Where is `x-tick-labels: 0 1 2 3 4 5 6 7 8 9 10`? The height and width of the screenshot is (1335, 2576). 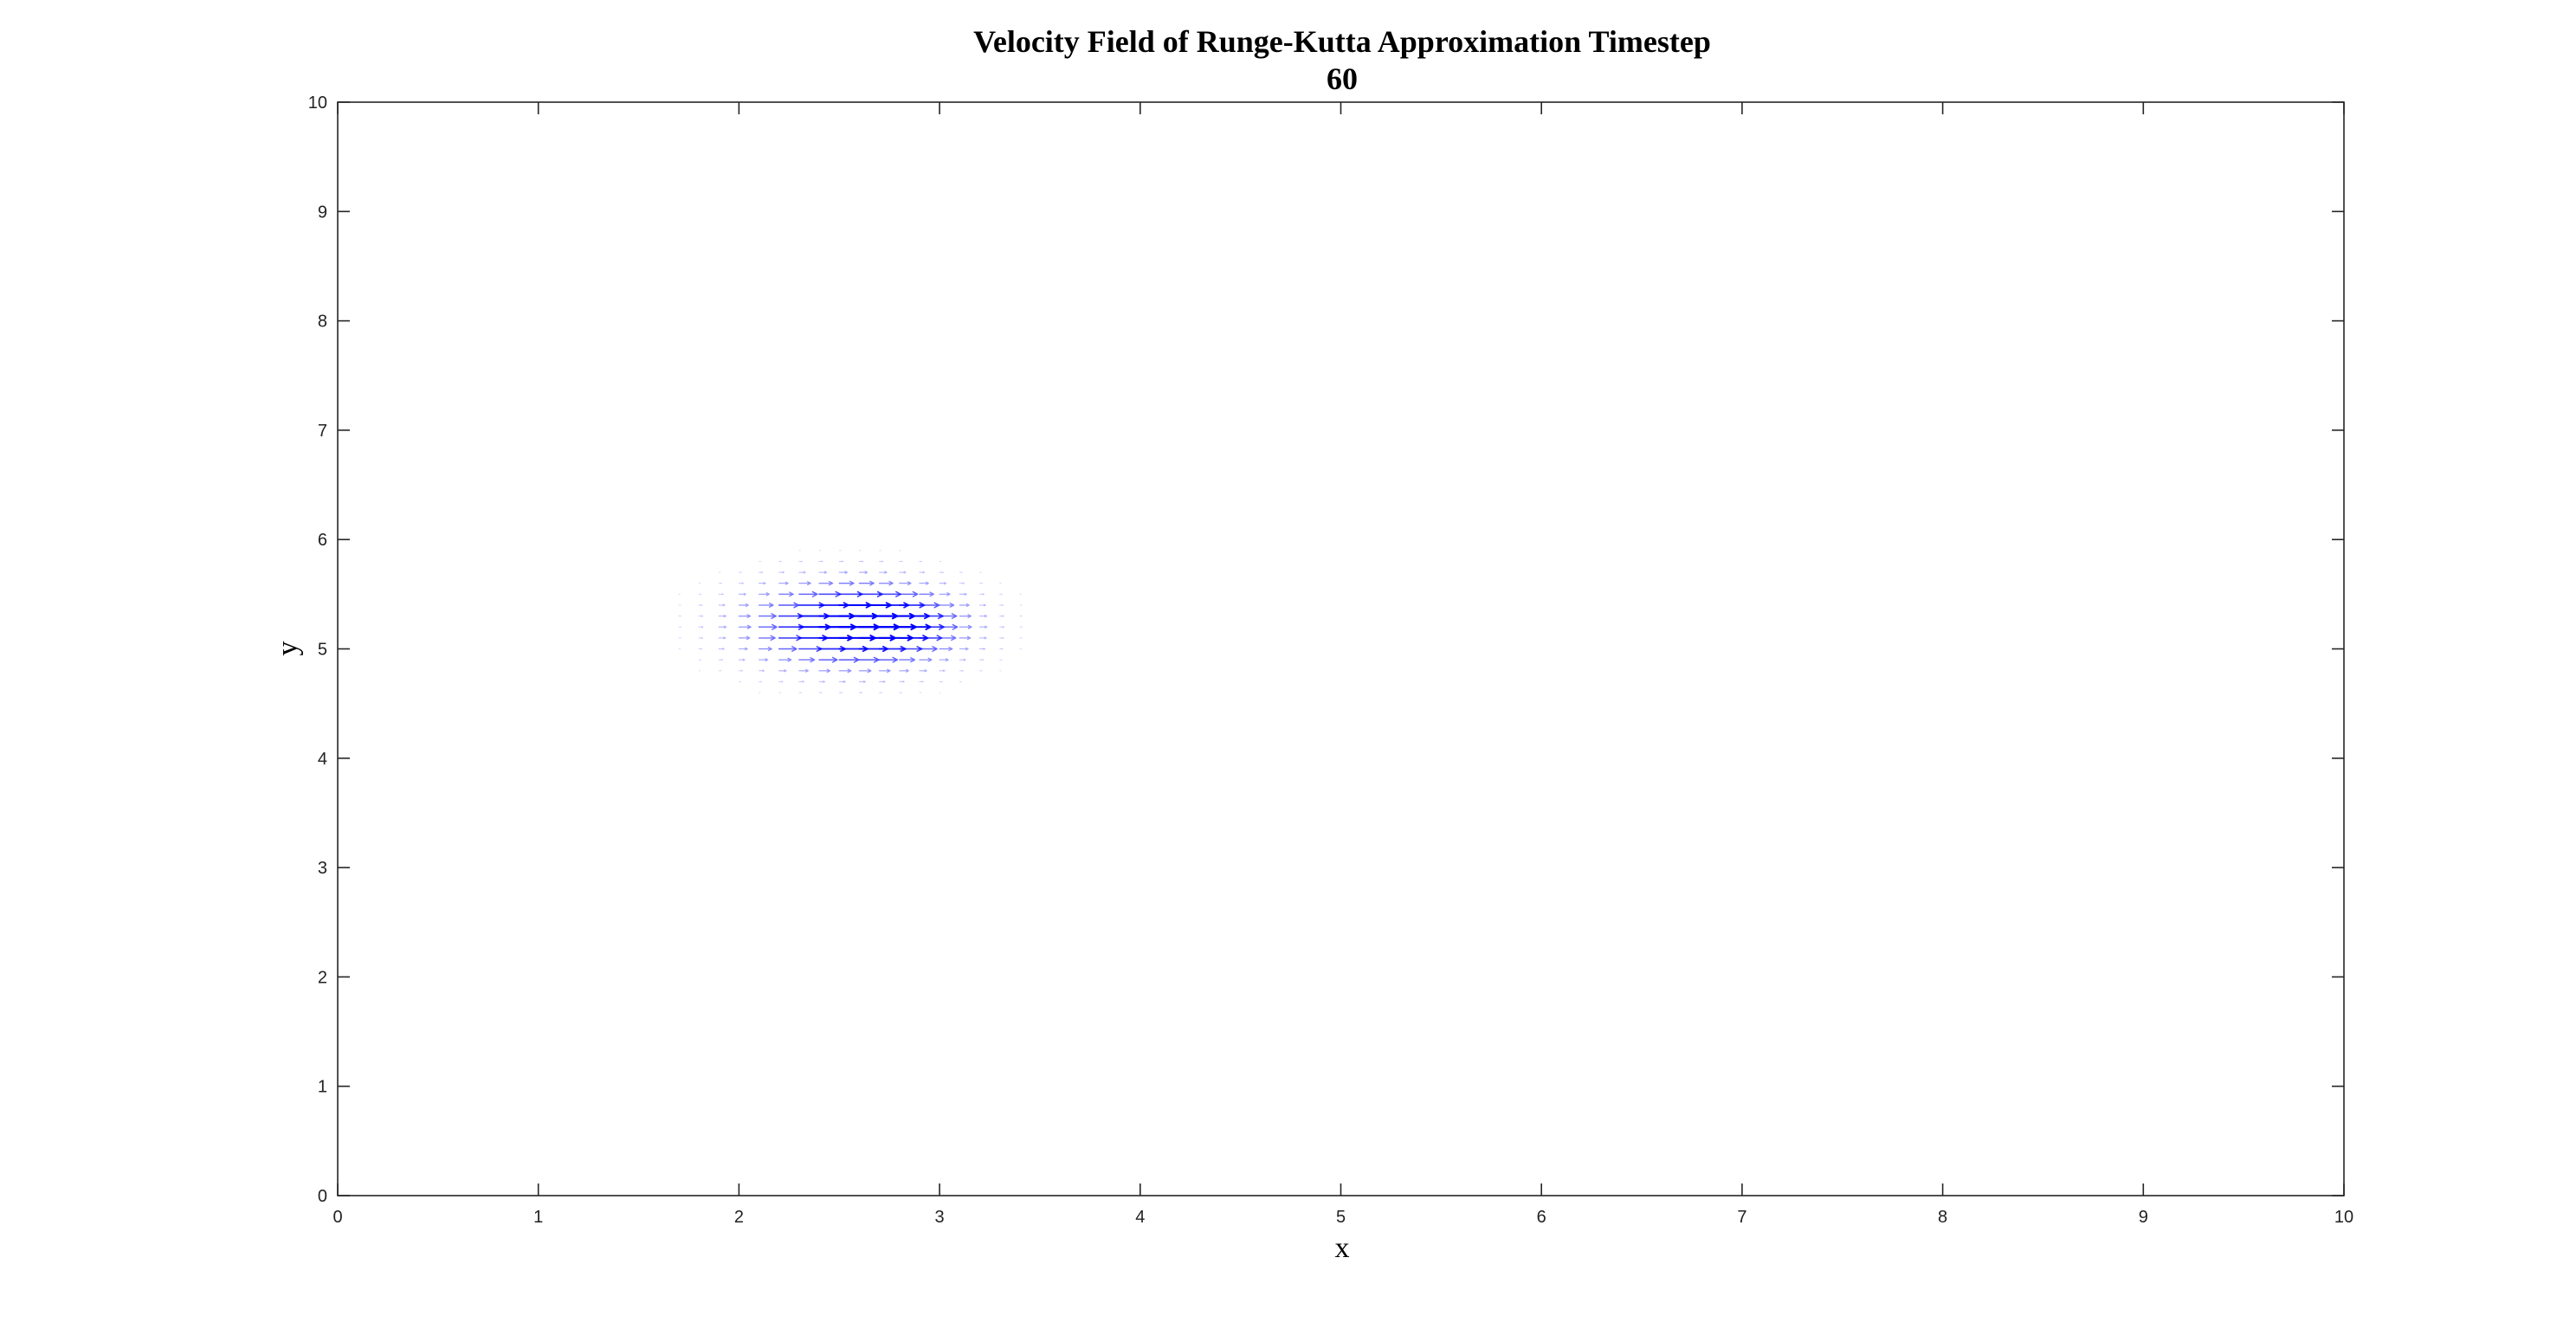
x-tick-labels: 0 1 2 3 4 5 6 7 8 9 10 is located at coordinates (1343, 1217).